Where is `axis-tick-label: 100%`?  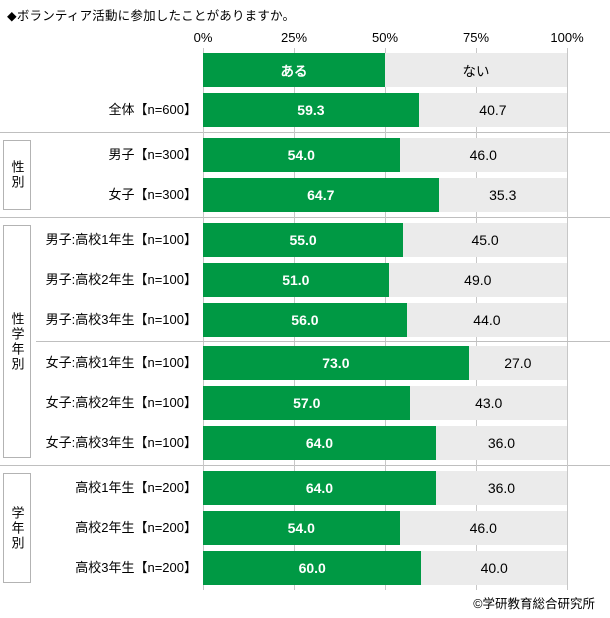
axis-tick-label: 100% is located at coordinates (567, 37).